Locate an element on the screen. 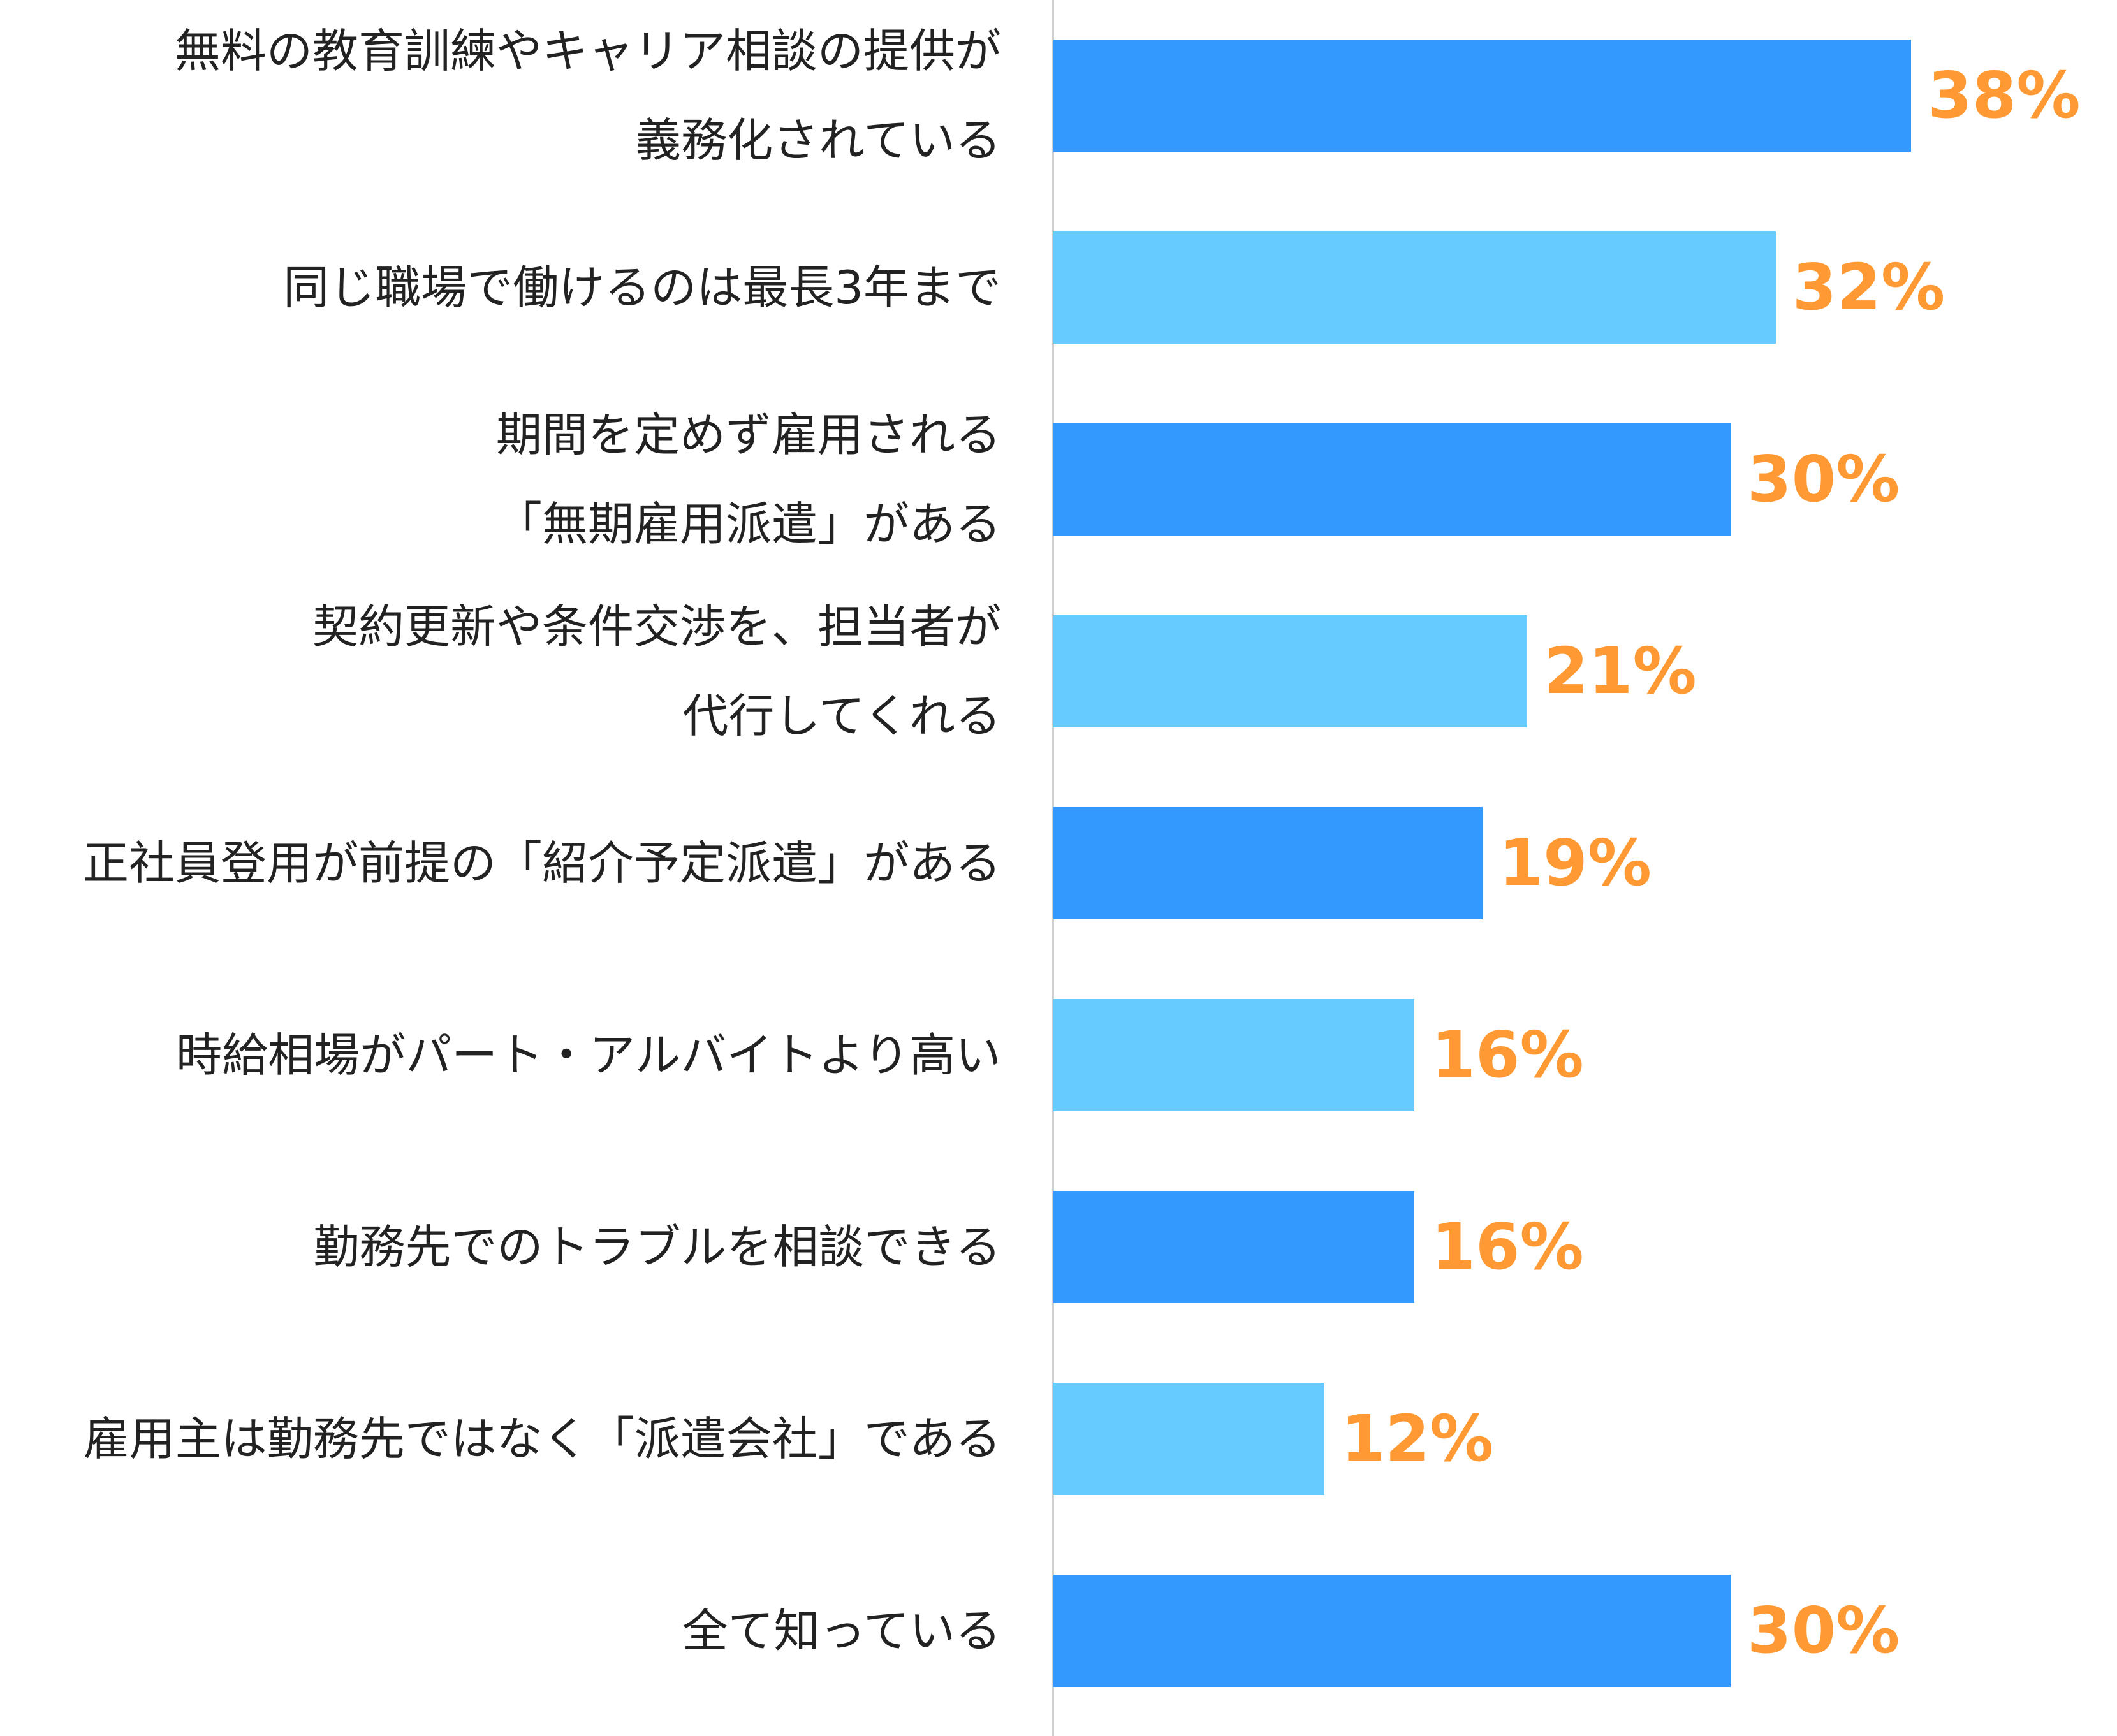 This screenshot has height=1736, width=2117. value-label-9: 30% is located at coordinates (1823, 1630).